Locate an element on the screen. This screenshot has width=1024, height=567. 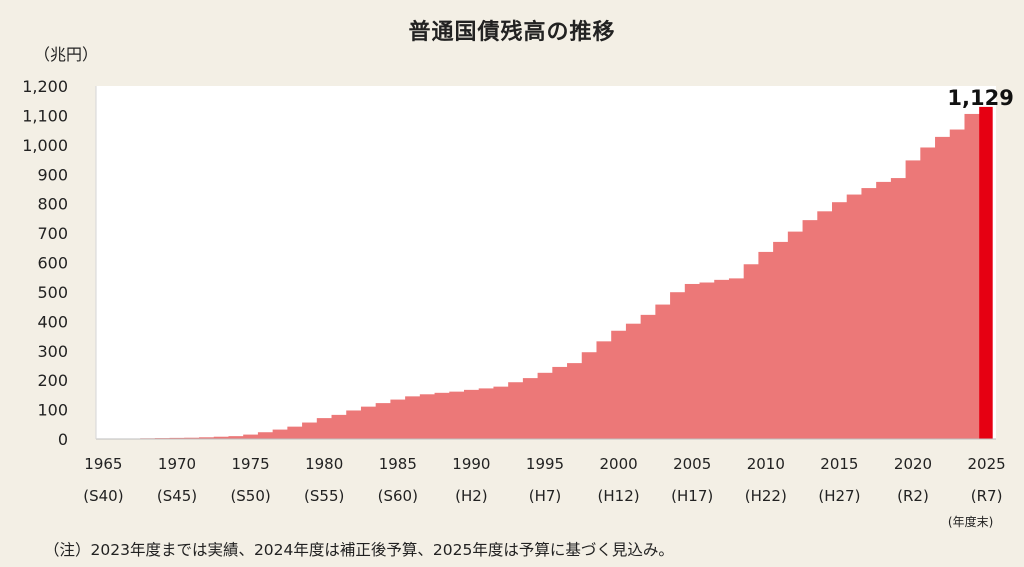
y-tick-label: 400 is located at coordinates (52, 321).